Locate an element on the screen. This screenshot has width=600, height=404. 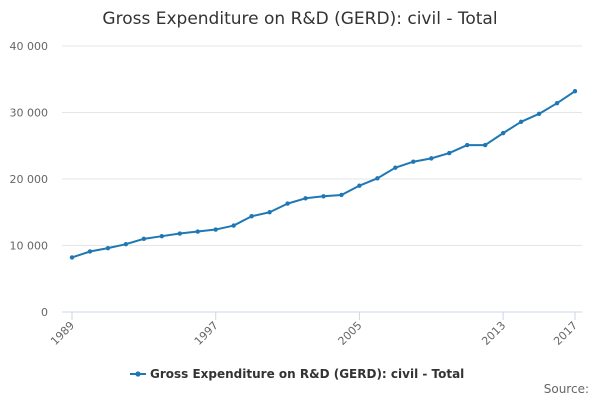
y-tick-label: 20 000 is located at coordinates (29, 179).